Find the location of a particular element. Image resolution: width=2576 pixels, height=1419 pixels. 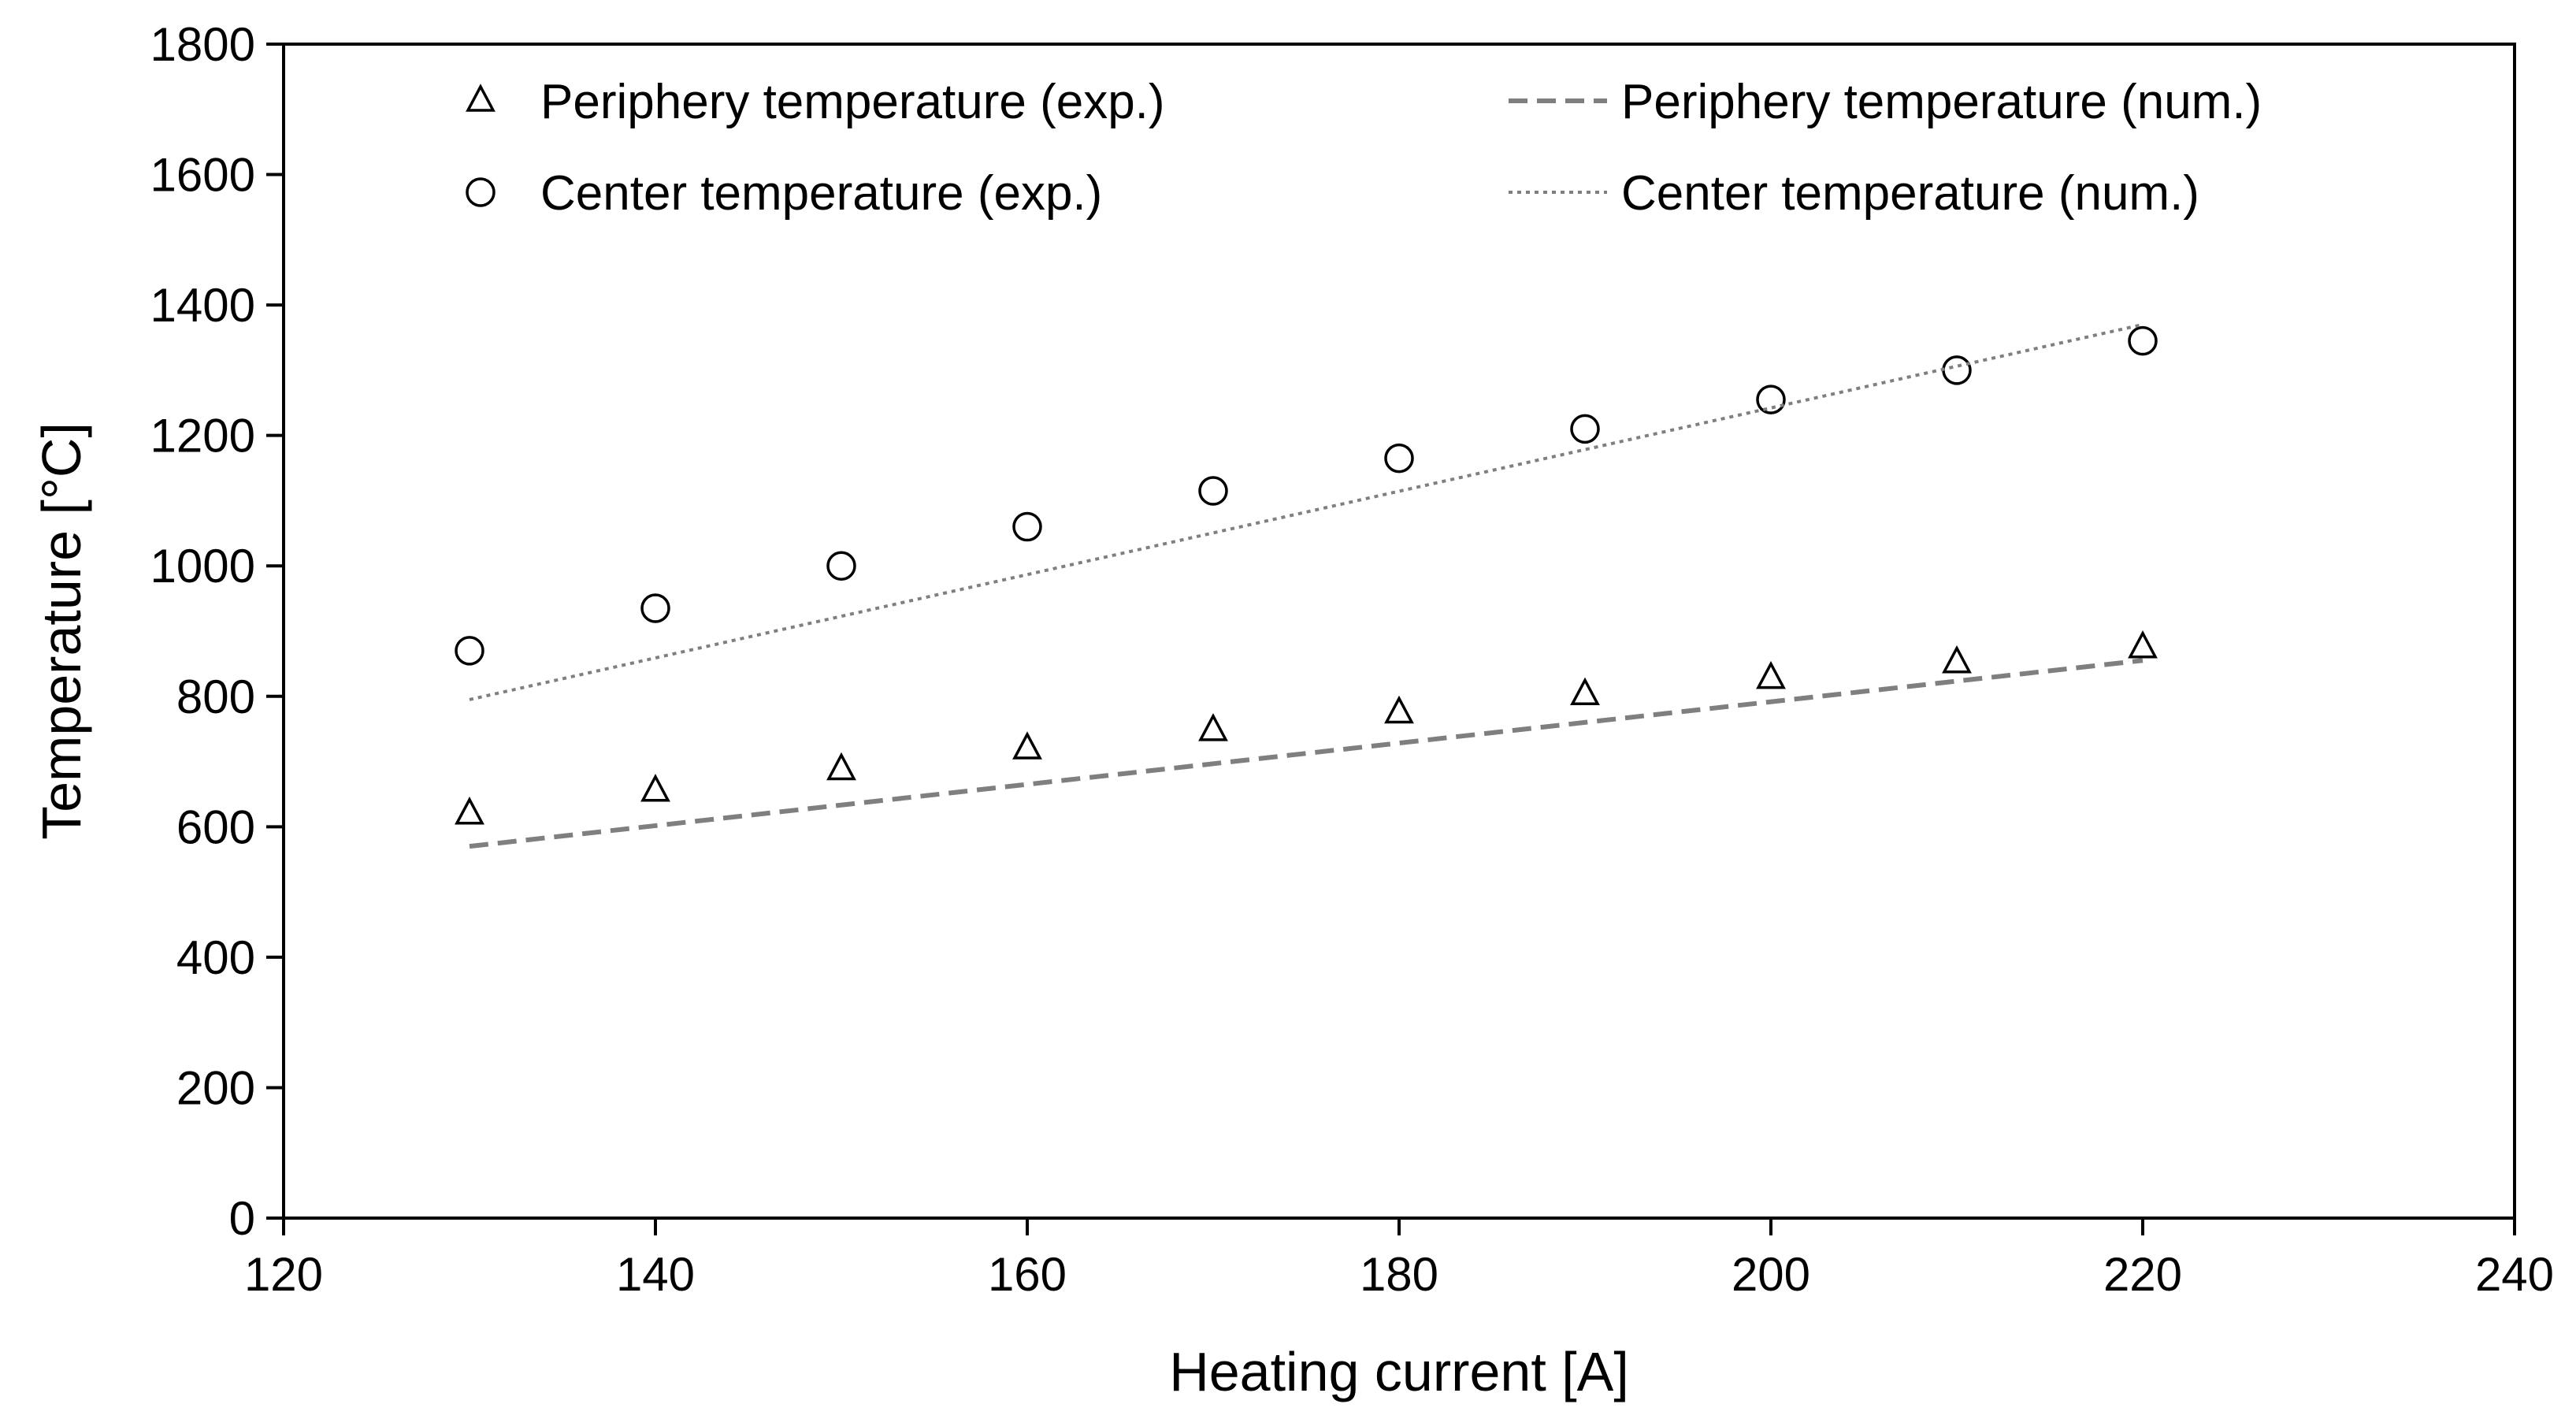

y-tick-label: 200 is located at coordinates (215, 1087).